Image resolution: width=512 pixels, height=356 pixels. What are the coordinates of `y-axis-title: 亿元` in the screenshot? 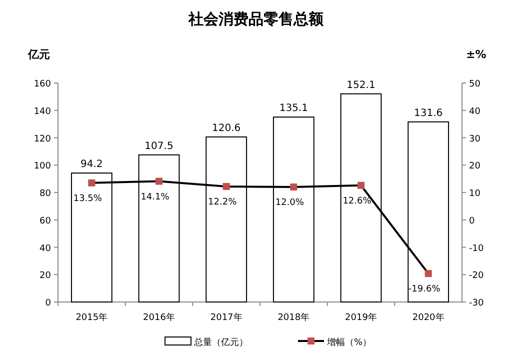 It's located at (38, 54).